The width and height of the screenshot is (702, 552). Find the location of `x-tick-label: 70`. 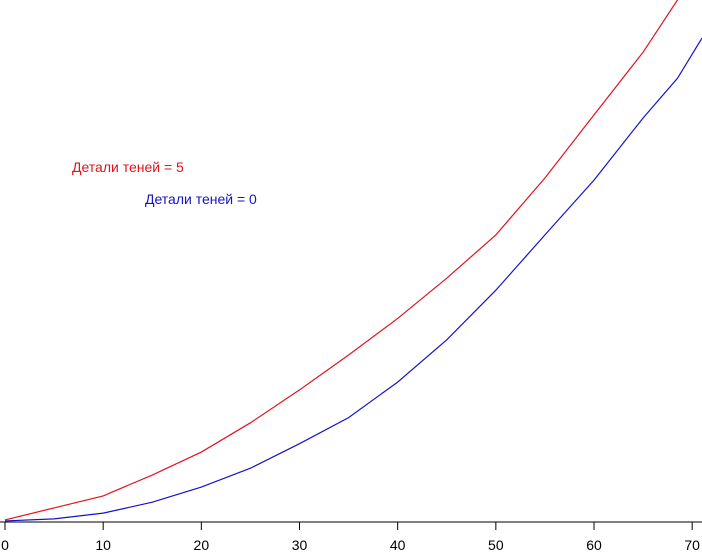

x-tick-label: 70 is located at coordinates (692, 544).